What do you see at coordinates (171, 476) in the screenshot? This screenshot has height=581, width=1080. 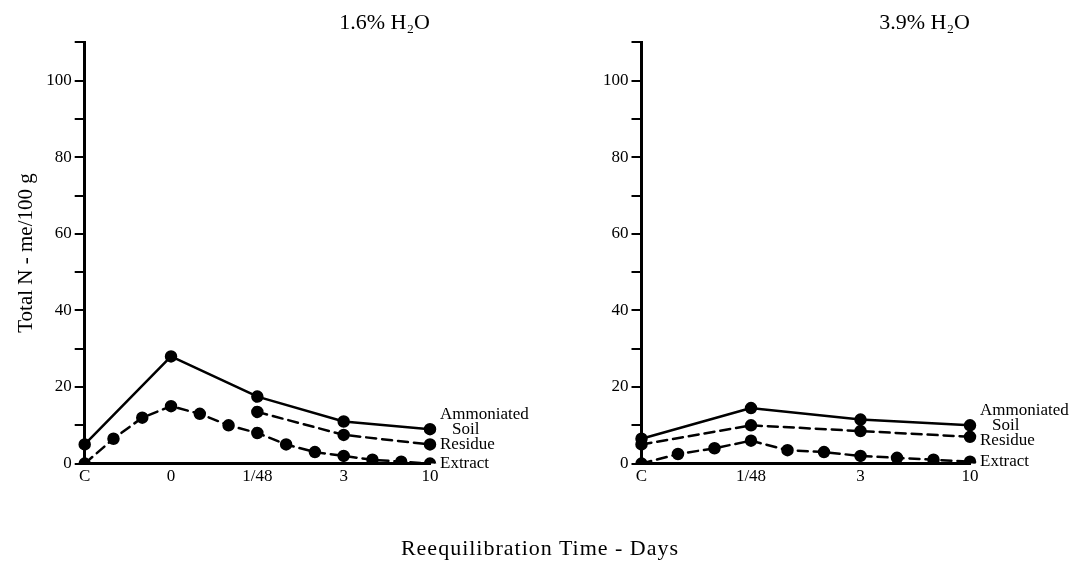 I see `x-tick-label: 0` at bounding box center [171, 476].